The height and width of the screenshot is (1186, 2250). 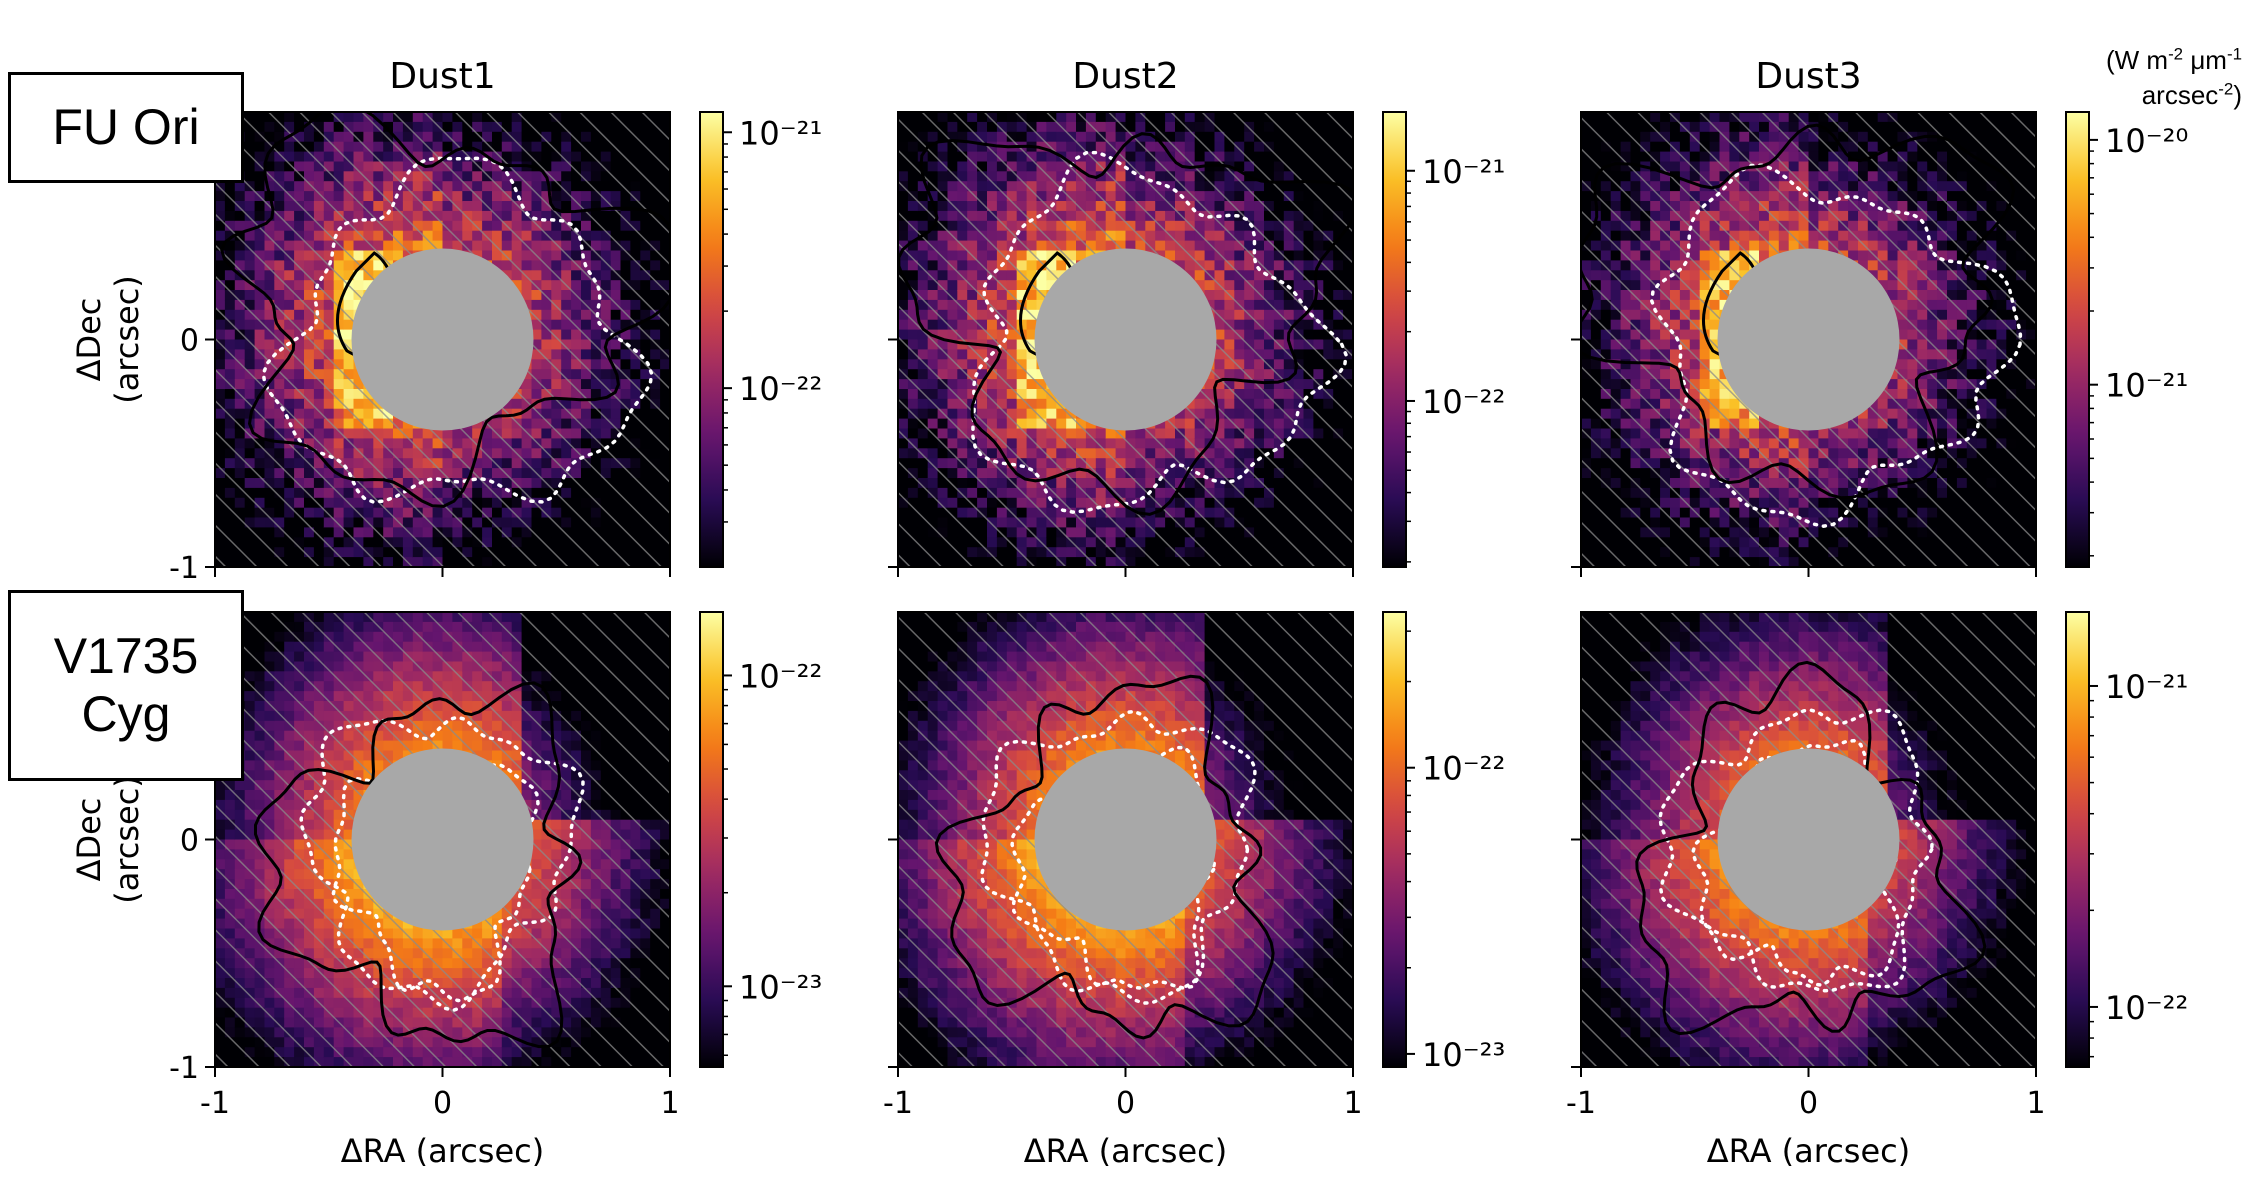 I want to click on y-tick-label: -1, so click(x=184, y=568).